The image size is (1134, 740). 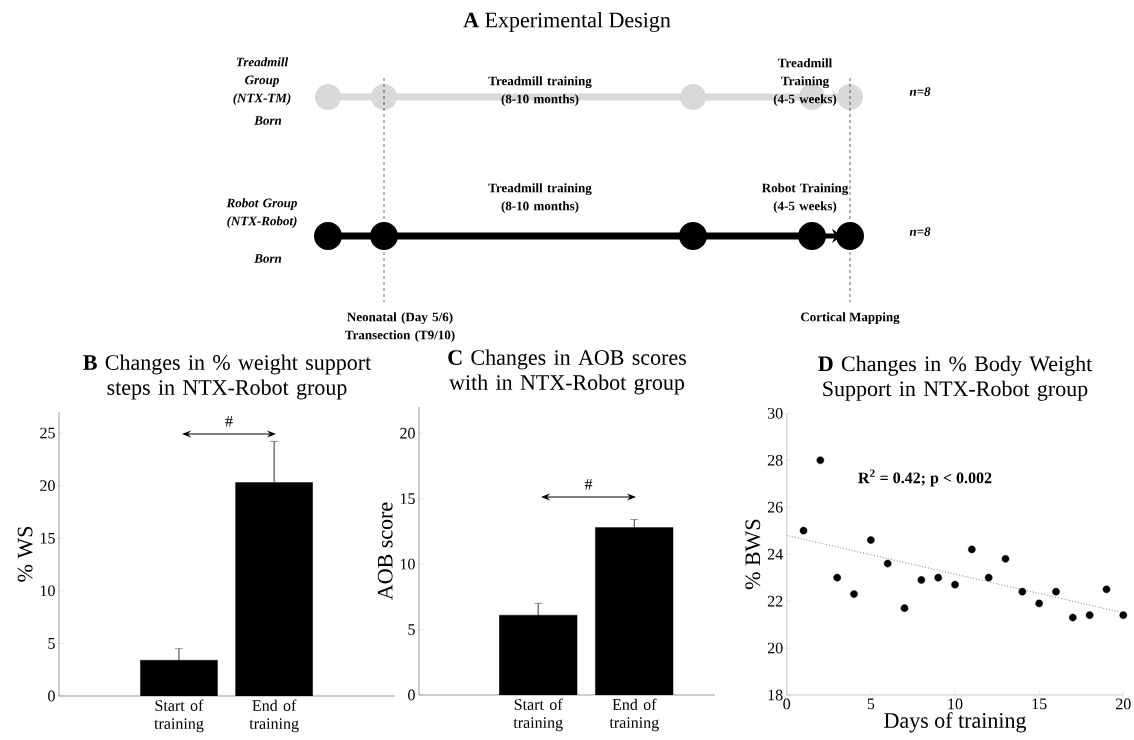 What do you see at coordinates (227, 377) in the screenshot?
I see `chart-title: B Changes in % weight support steps in NTX-Robot group` at bounding box center [227, 377].